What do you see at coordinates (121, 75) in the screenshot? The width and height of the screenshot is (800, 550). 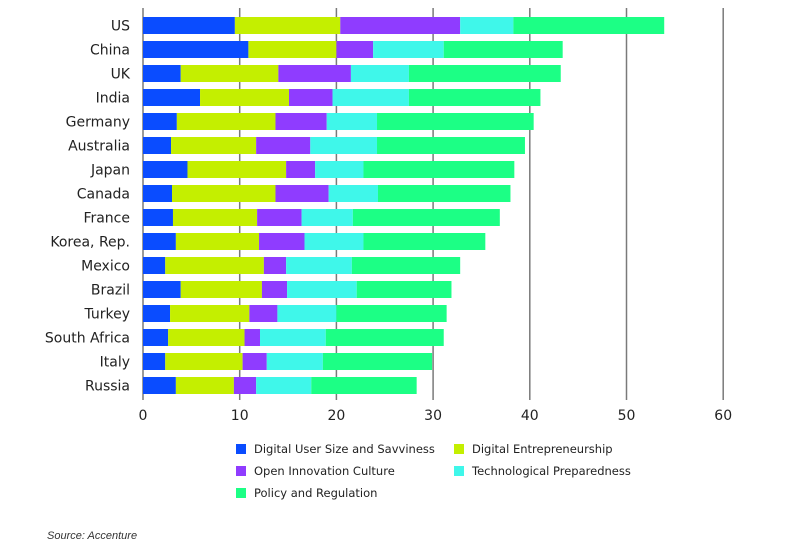 I see `category-label: UK` at bounding box center [121, 75].